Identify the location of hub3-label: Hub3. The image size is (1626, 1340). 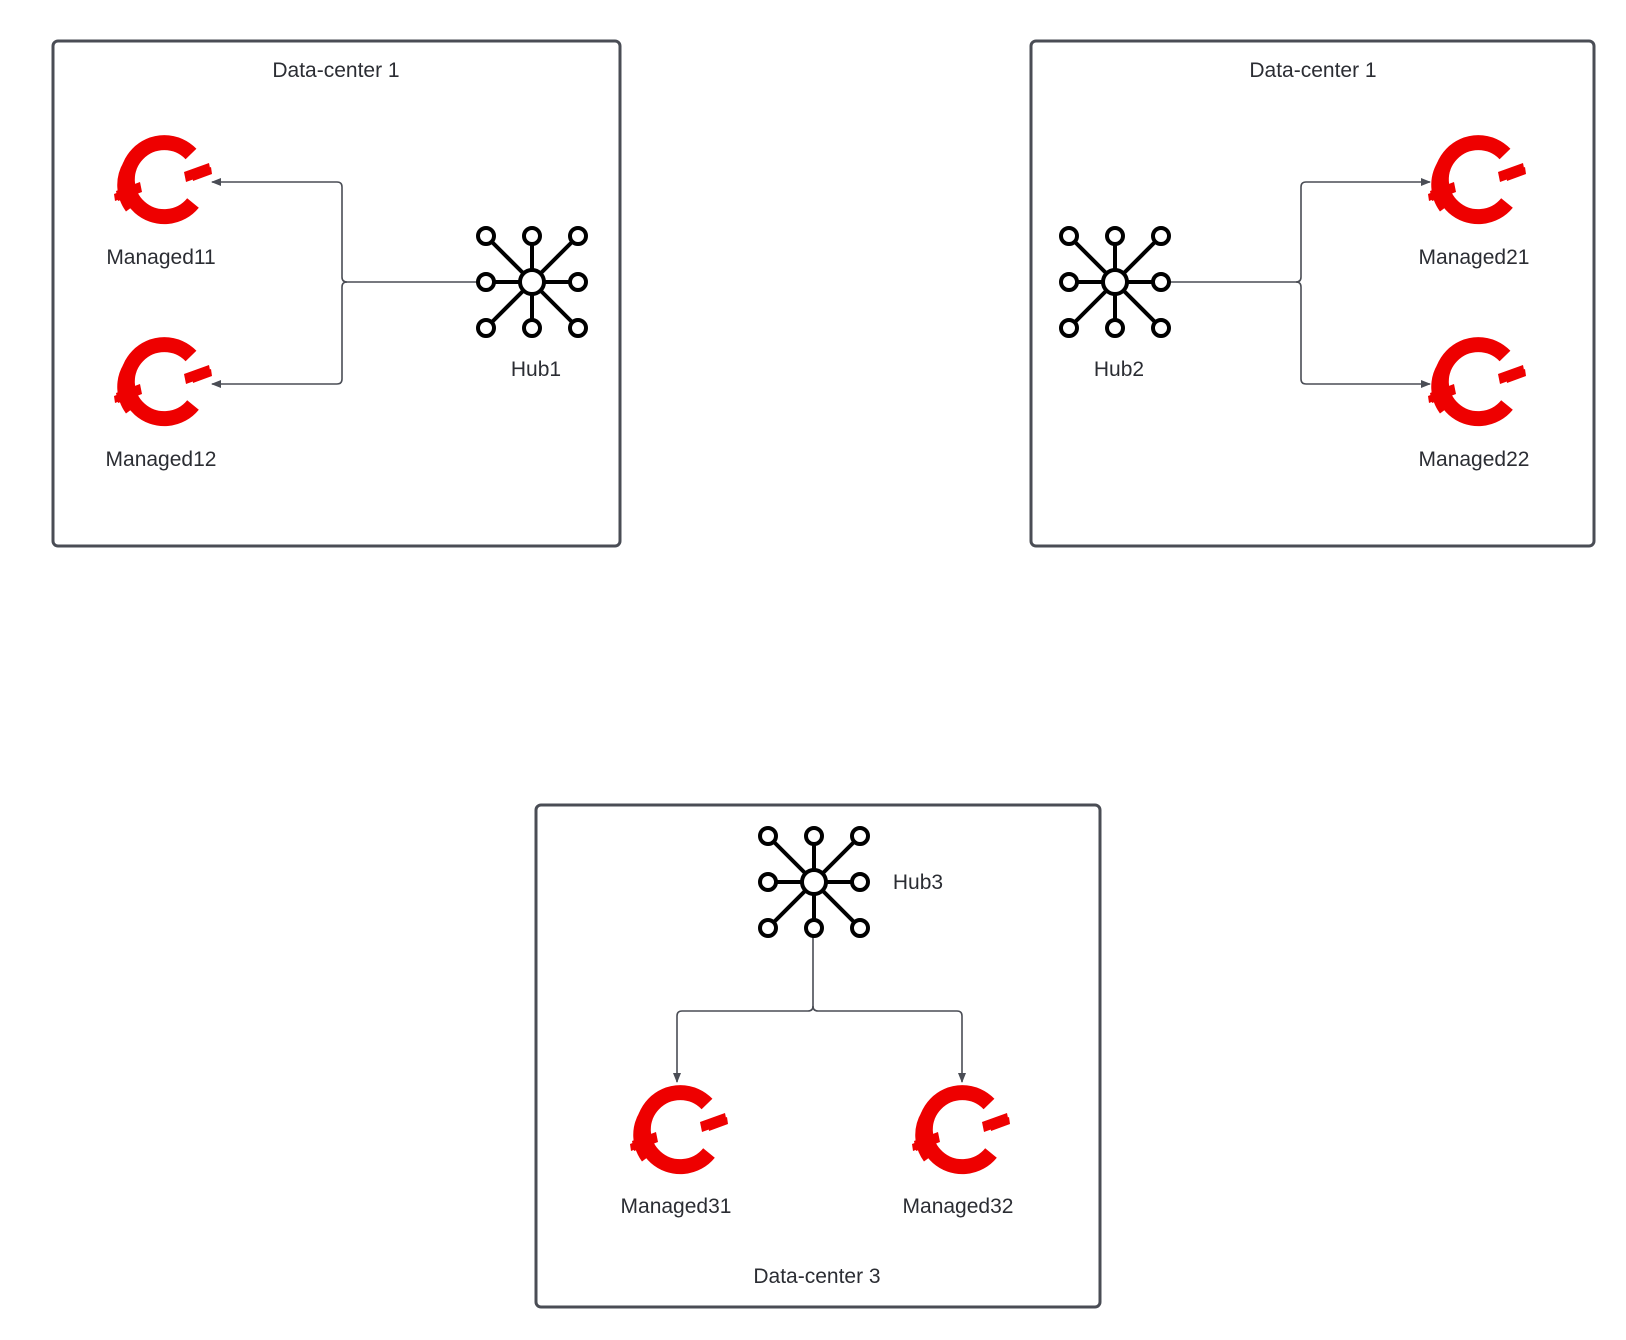
(918, 882).